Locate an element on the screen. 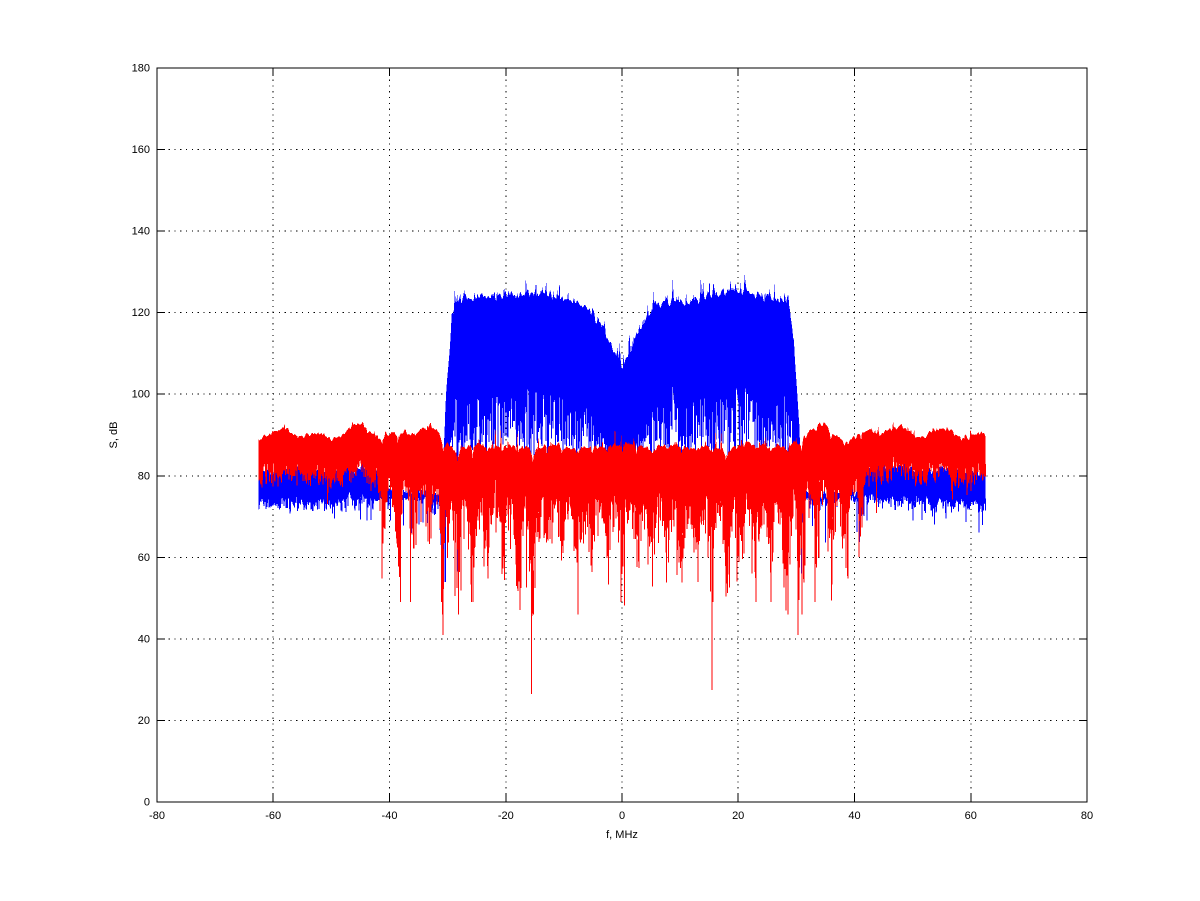 This screenshot has width=1200, height=901. svg-text: S, dB is located at coordinates (114, 435).